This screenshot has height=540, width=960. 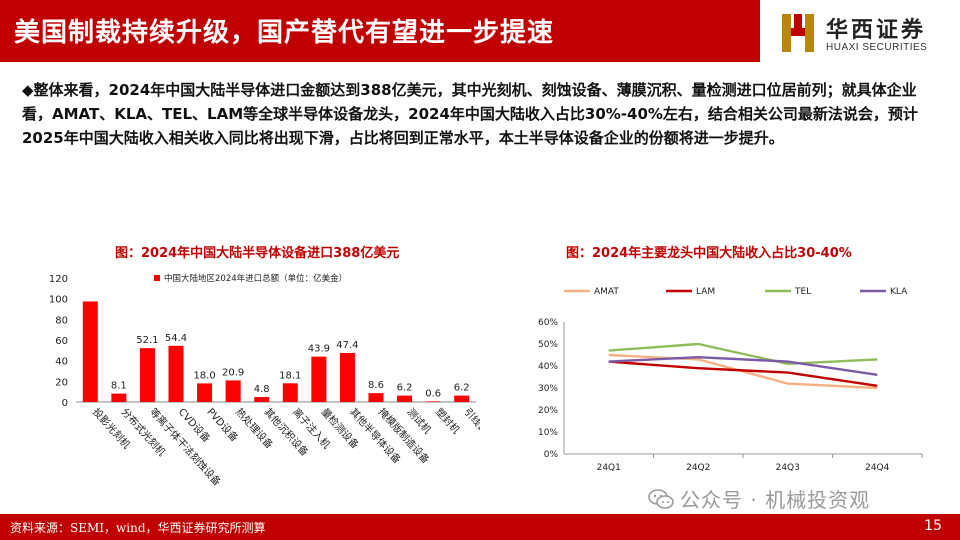 I want to click on title-bar: 美国制裁持续升级，国产替代有望进一步提速, so click(x=380, y=31).